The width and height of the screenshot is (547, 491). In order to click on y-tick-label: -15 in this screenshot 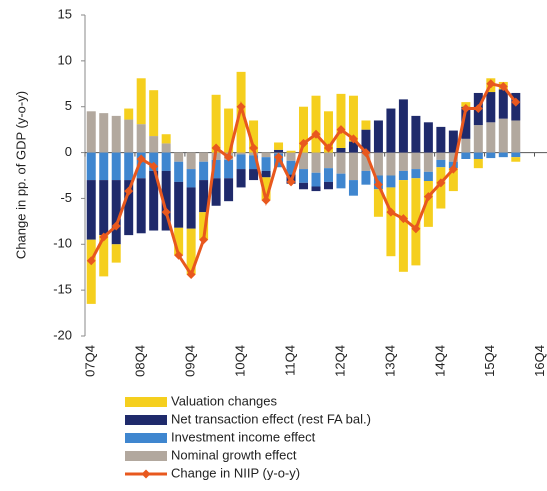, I will do `click(62, 289)`.